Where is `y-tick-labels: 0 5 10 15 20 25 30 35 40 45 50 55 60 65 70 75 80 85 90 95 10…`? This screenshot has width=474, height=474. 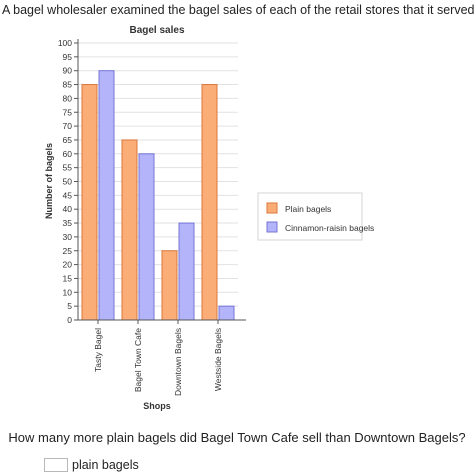 y-tick-labels: 0 5 10 15 20 25 30 35 40 45 50 55 60 65 70 75 80 85 90 95 10… is located at coordinates (68, 181).